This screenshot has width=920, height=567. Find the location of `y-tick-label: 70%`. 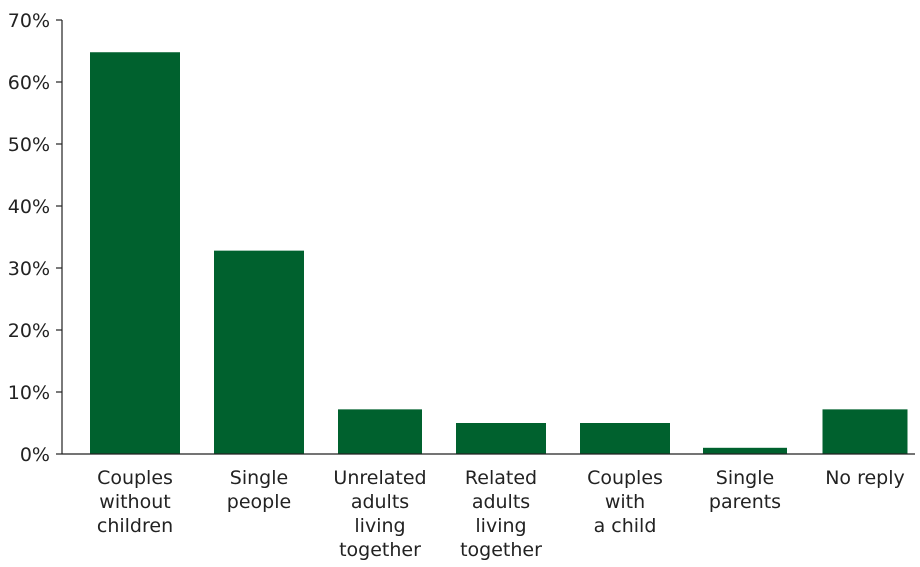

y-tick-label: 70% is located at coordinates (29, 21).